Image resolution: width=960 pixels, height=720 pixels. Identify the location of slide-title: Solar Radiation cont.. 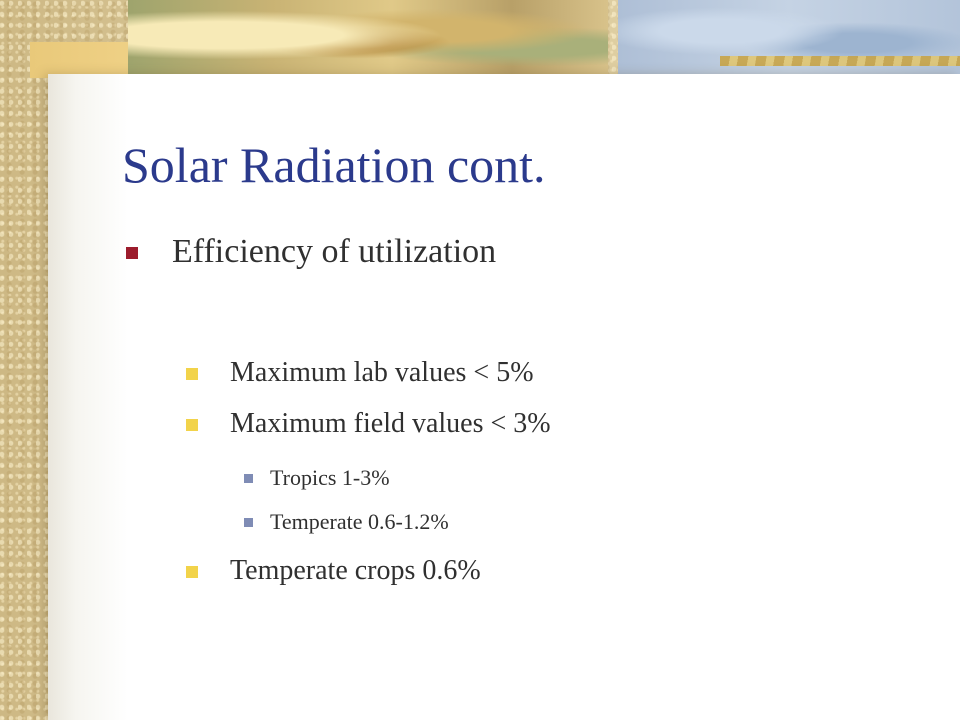
(334, 165).